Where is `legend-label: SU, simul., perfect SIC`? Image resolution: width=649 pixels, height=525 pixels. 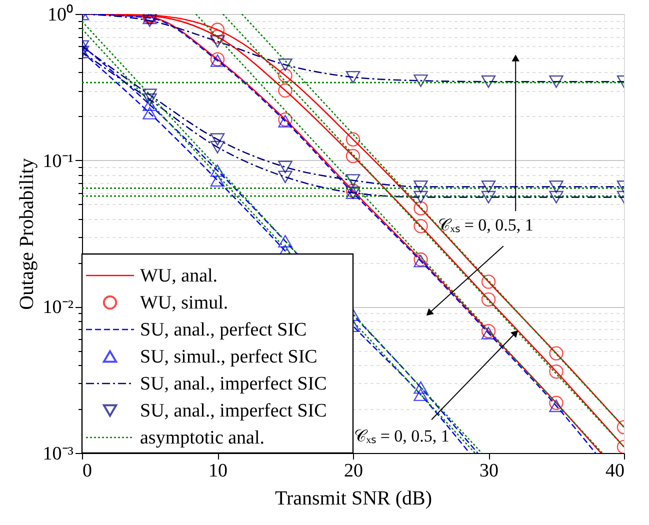
legend-label: SU, simul., perfect SIC is located at coordinates (229, 357).